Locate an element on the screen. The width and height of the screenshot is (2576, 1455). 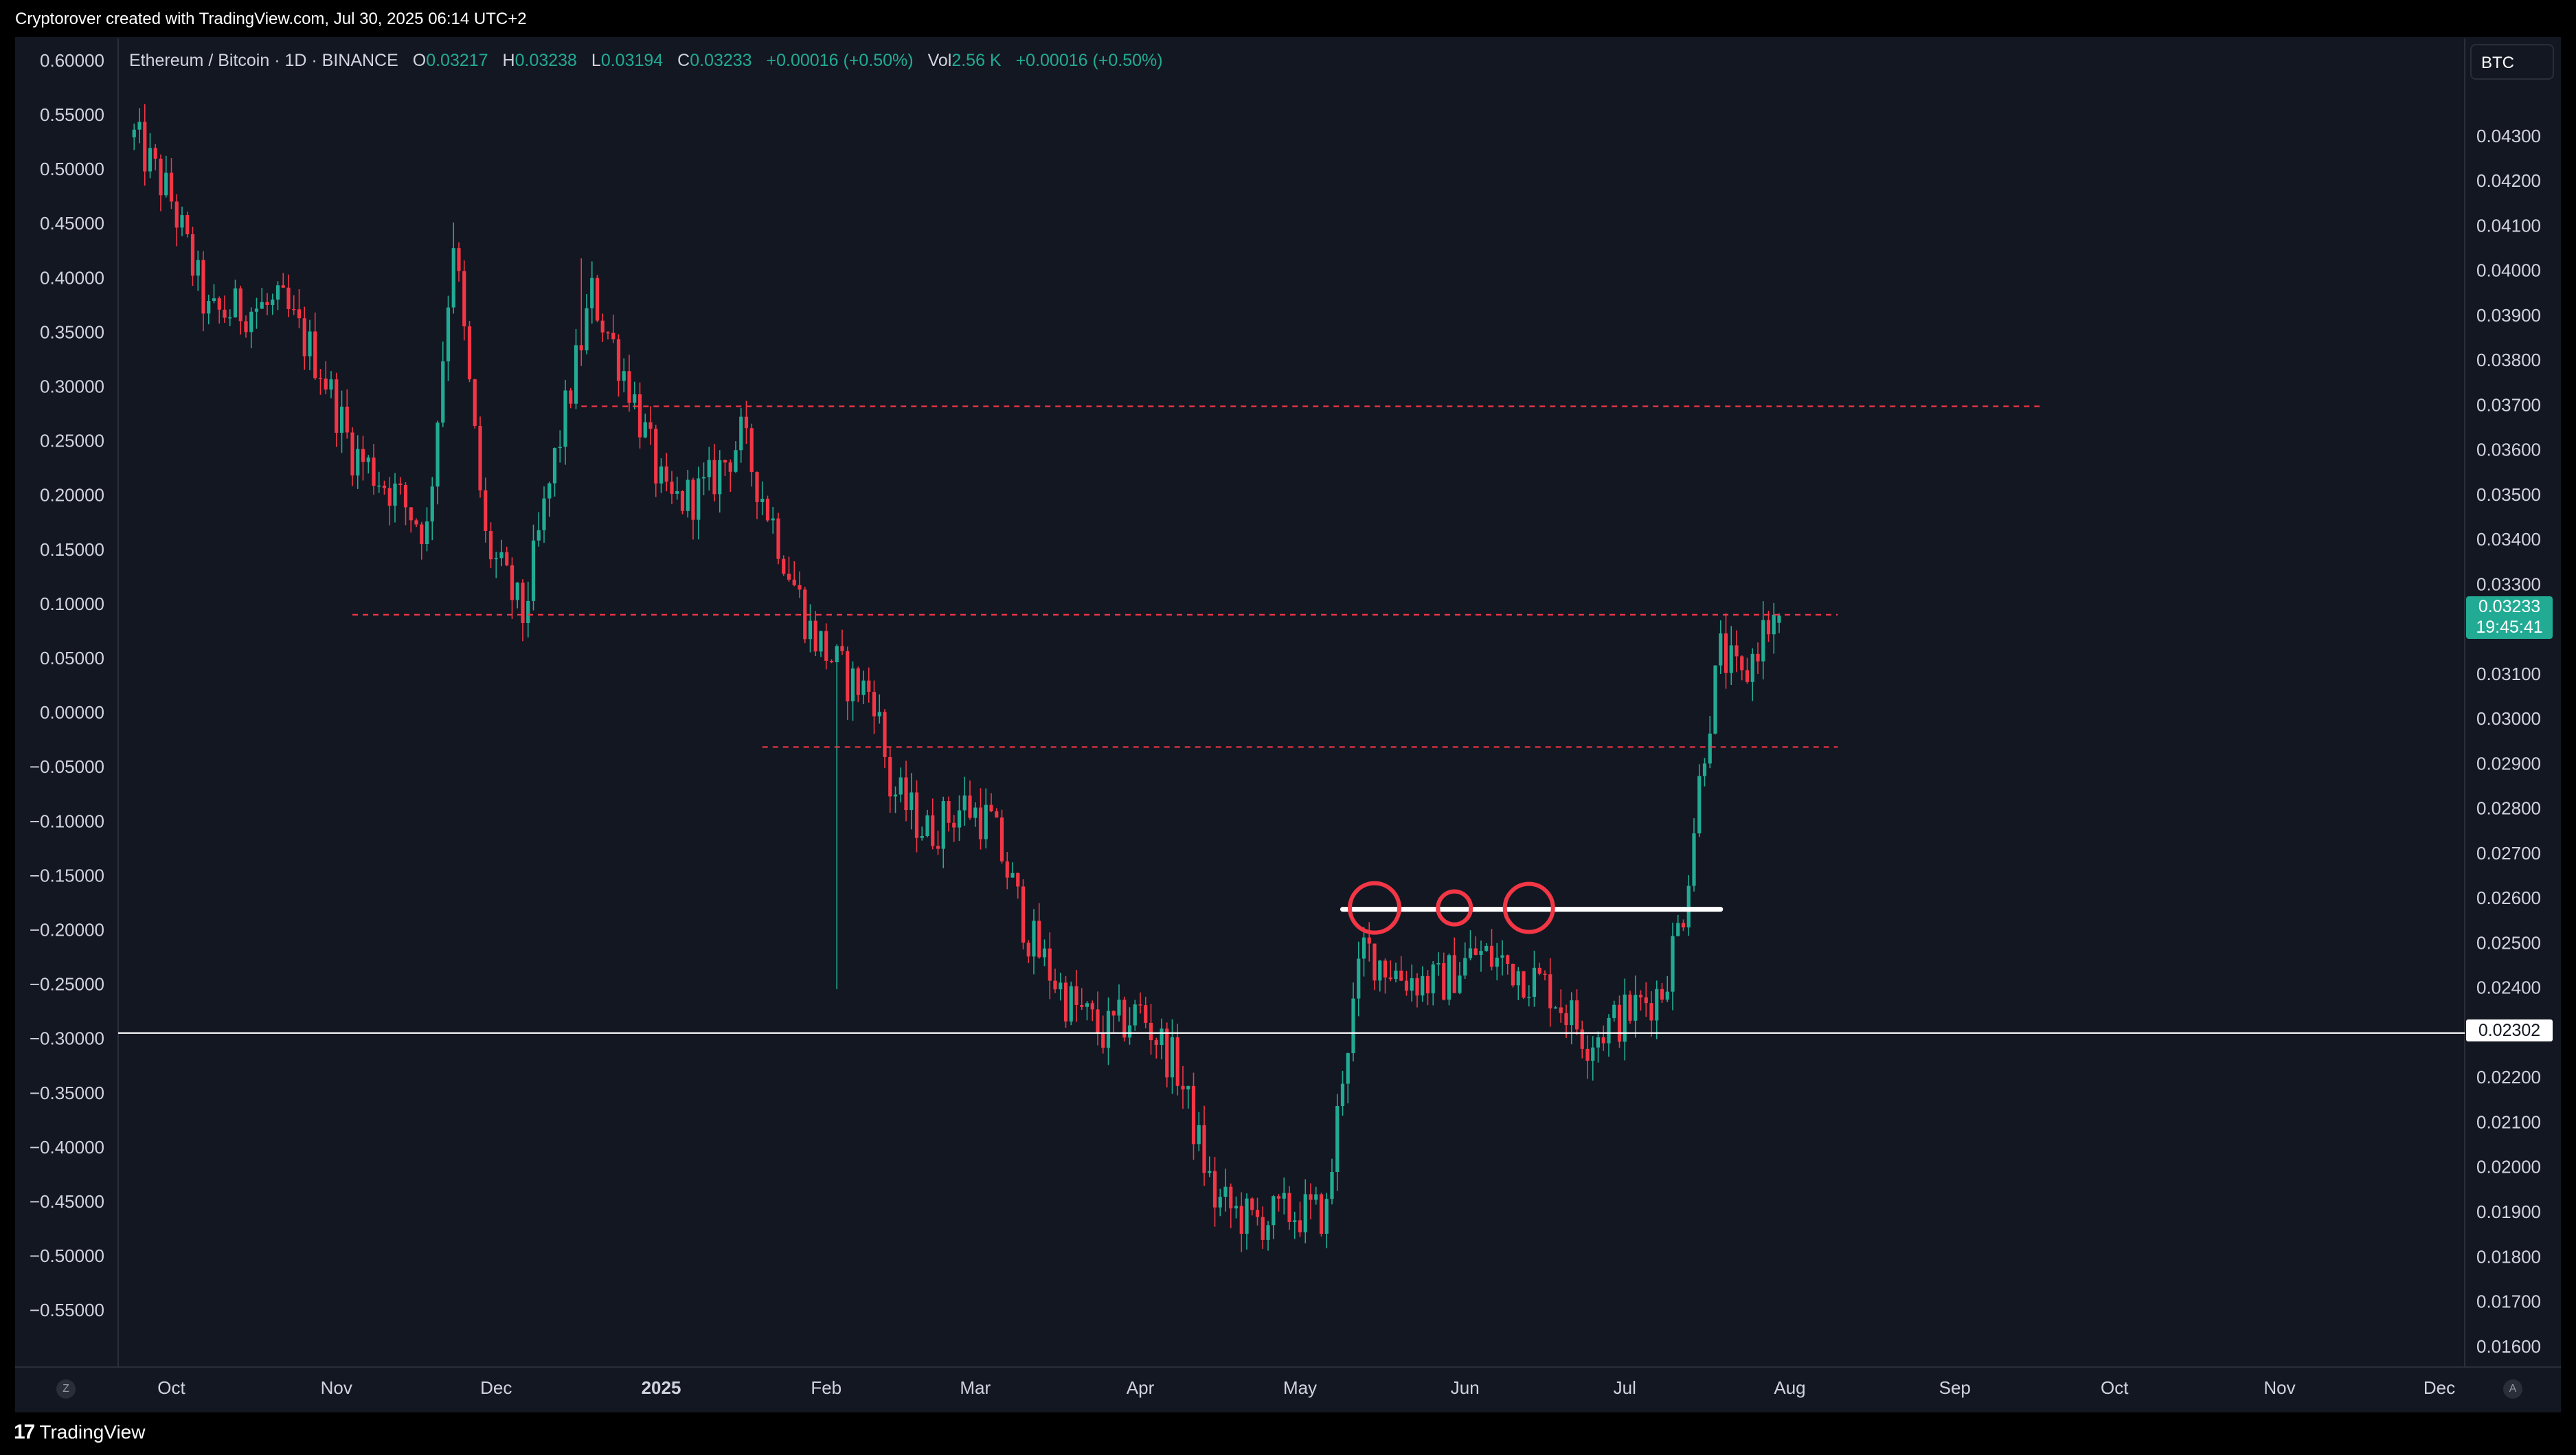
current-price: 0.03233 is located at coordinates (2509, 606).